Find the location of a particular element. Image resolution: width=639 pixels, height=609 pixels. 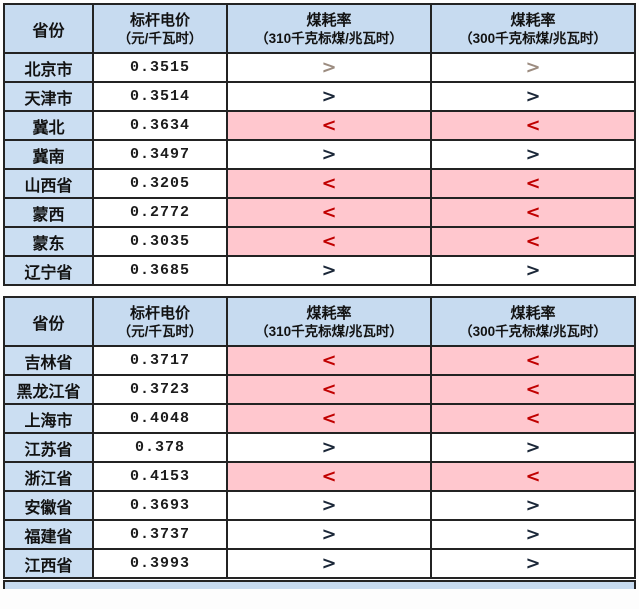

table-row: 福建省 0.3737 > > is located at coordinates (319, 534).